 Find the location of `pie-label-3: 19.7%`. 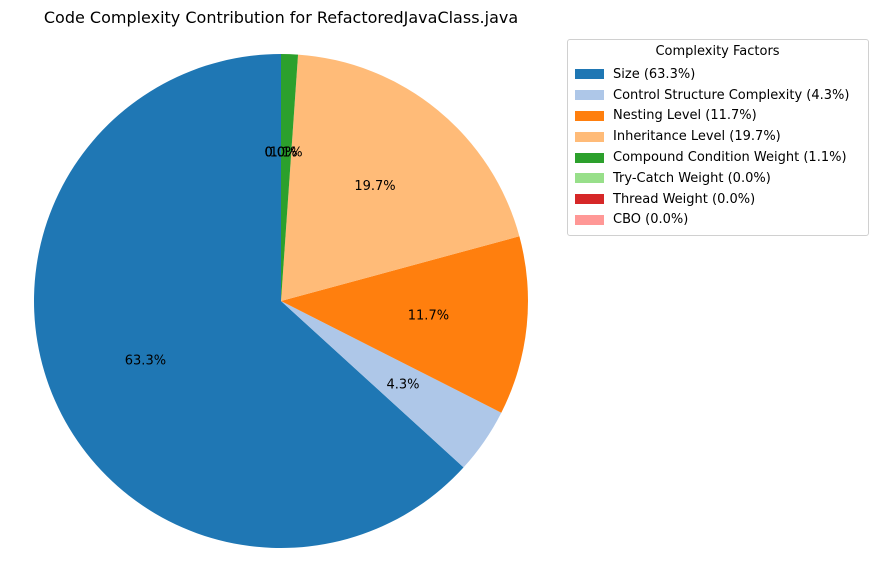

pie-label-3: 19.7% is located at coordinates (374, 186).